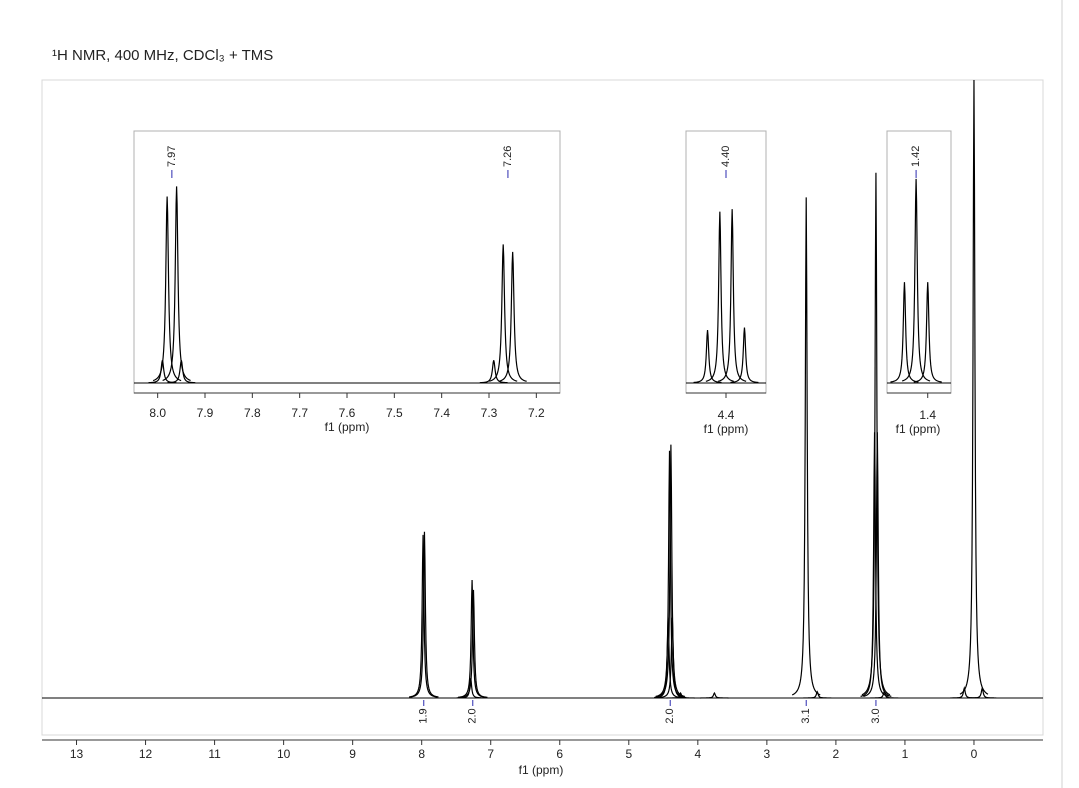 This screenshot has width=1079, height=788. What do you see at coordinates (421, 754) in the screenshot?
I see `x-tick-label: 8` at bounding box center [421, 754].